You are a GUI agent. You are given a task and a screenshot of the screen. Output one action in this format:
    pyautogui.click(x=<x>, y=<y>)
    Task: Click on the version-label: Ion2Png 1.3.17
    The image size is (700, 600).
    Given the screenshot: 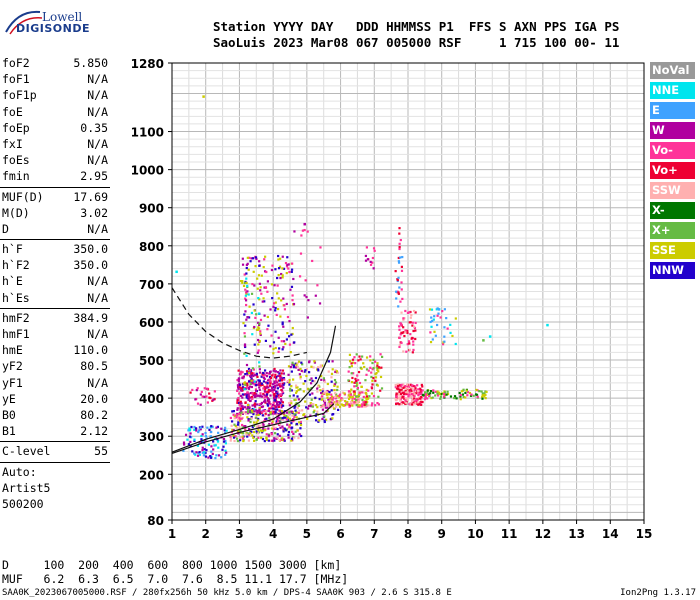 What is the action you would take?
    pyautogui.click(x=658, y=593)
    